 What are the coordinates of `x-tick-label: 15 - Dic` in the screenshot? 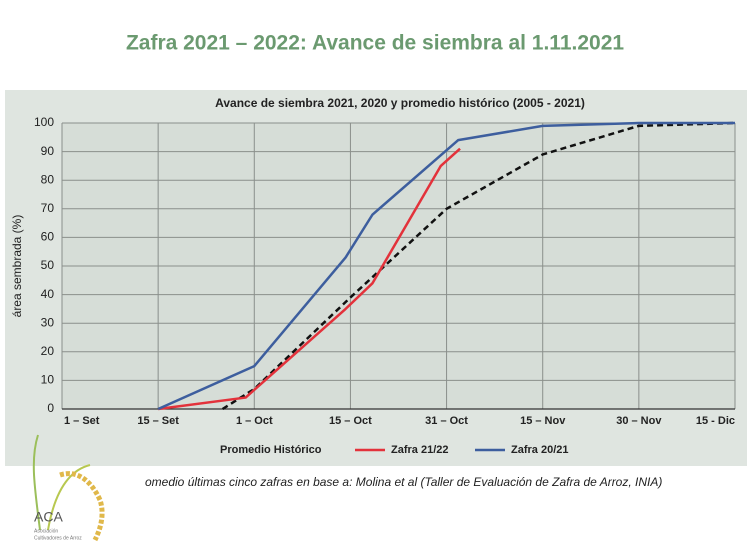 It's located at (715, 421).